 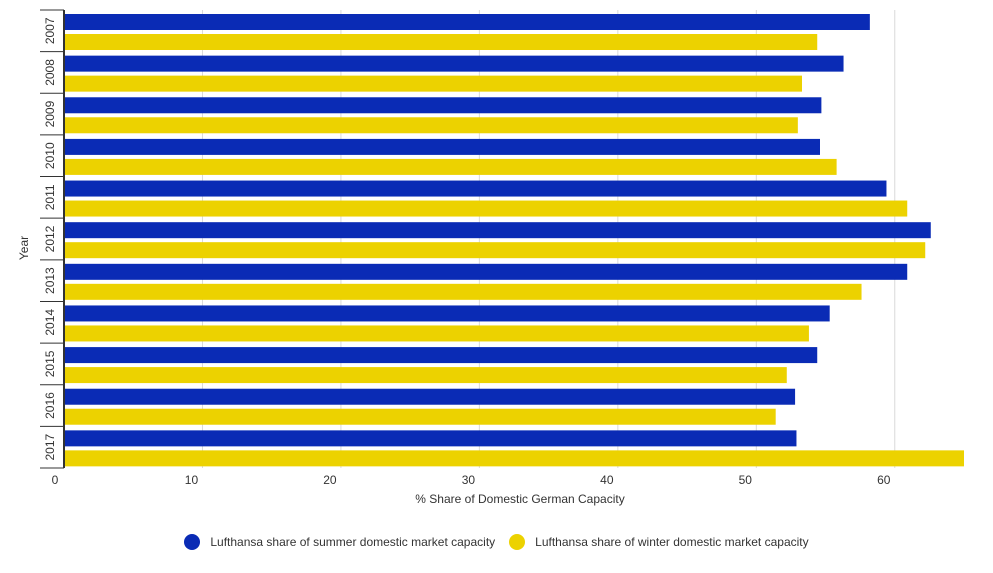 What do you see at coordinates (463, 291) in the screenshot?
I see `bar-winter-2013` at bounding box center [463, 291].